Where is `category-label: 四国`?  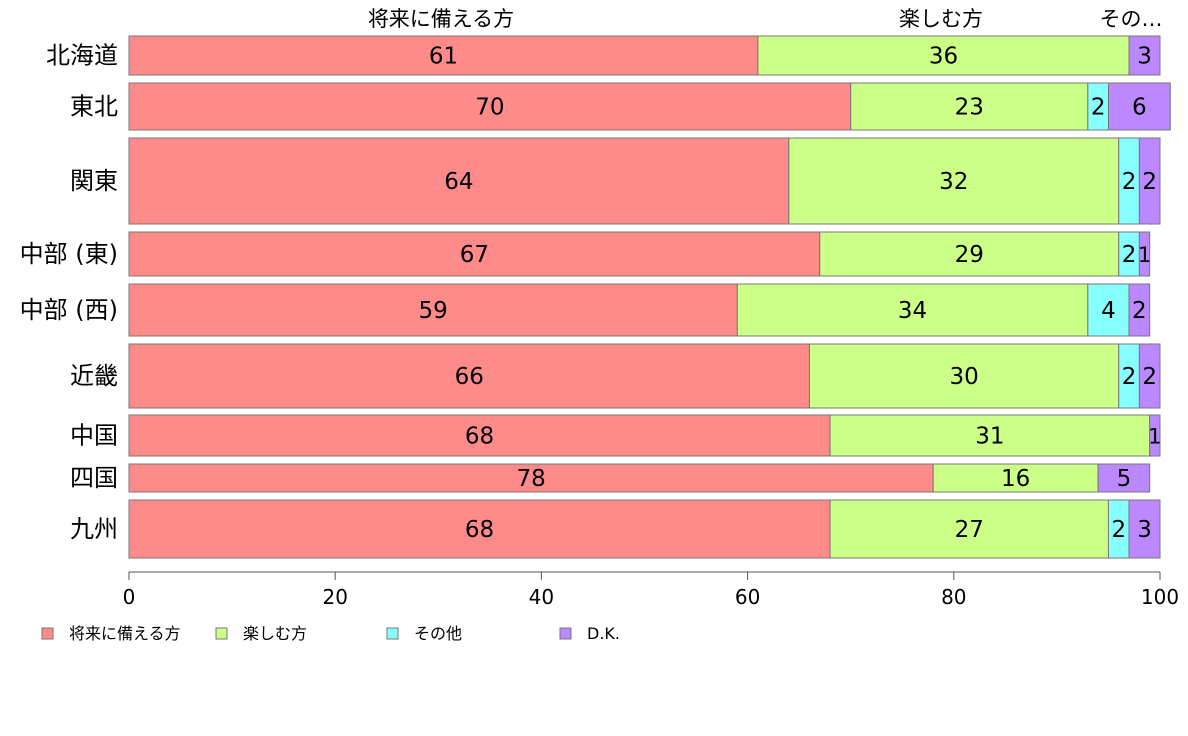
category-label: 四国 is located at coordinates (94, 478).